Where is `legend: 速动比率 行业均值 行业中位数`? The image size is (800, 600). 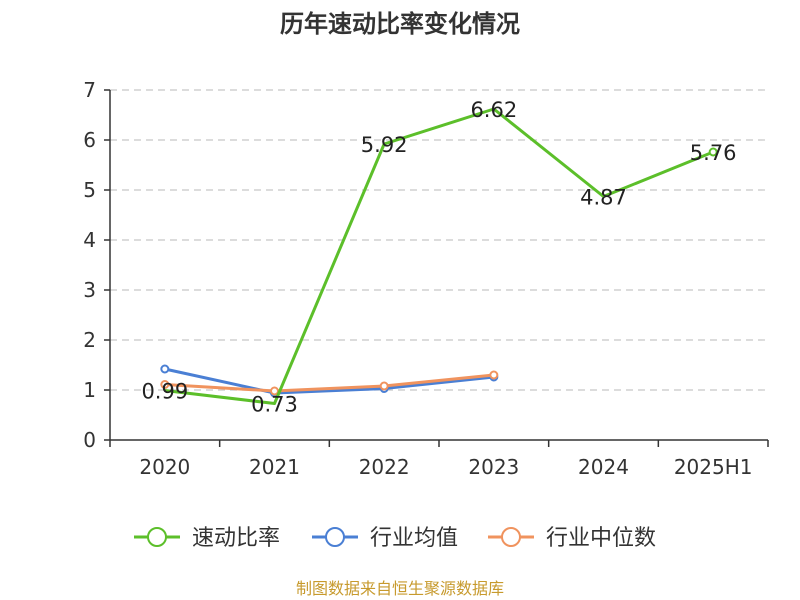 legend: 速动比率 行业均值 行业中位数 is located at coordinates (395, 538).